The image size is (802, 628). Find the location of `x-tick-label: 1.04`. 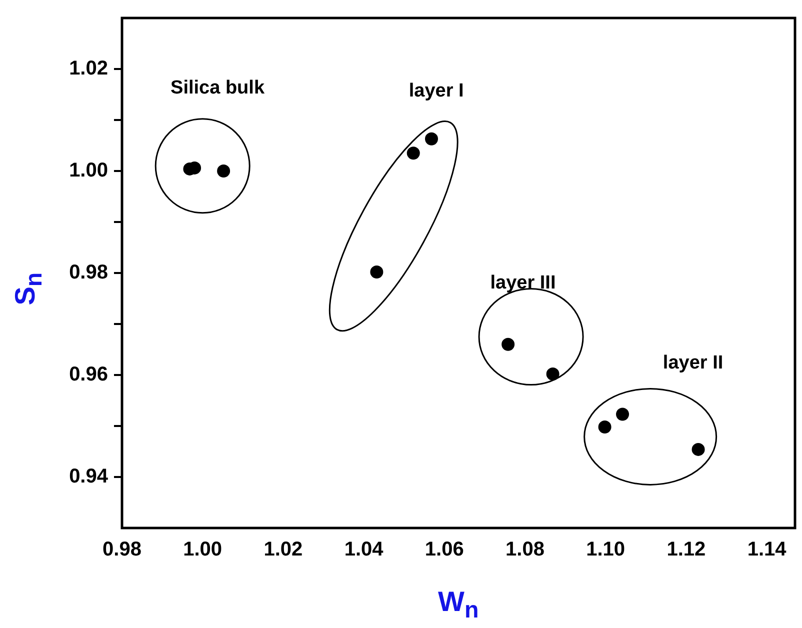

x-tick-label: 1.04 is located at coordinates (364, 549).